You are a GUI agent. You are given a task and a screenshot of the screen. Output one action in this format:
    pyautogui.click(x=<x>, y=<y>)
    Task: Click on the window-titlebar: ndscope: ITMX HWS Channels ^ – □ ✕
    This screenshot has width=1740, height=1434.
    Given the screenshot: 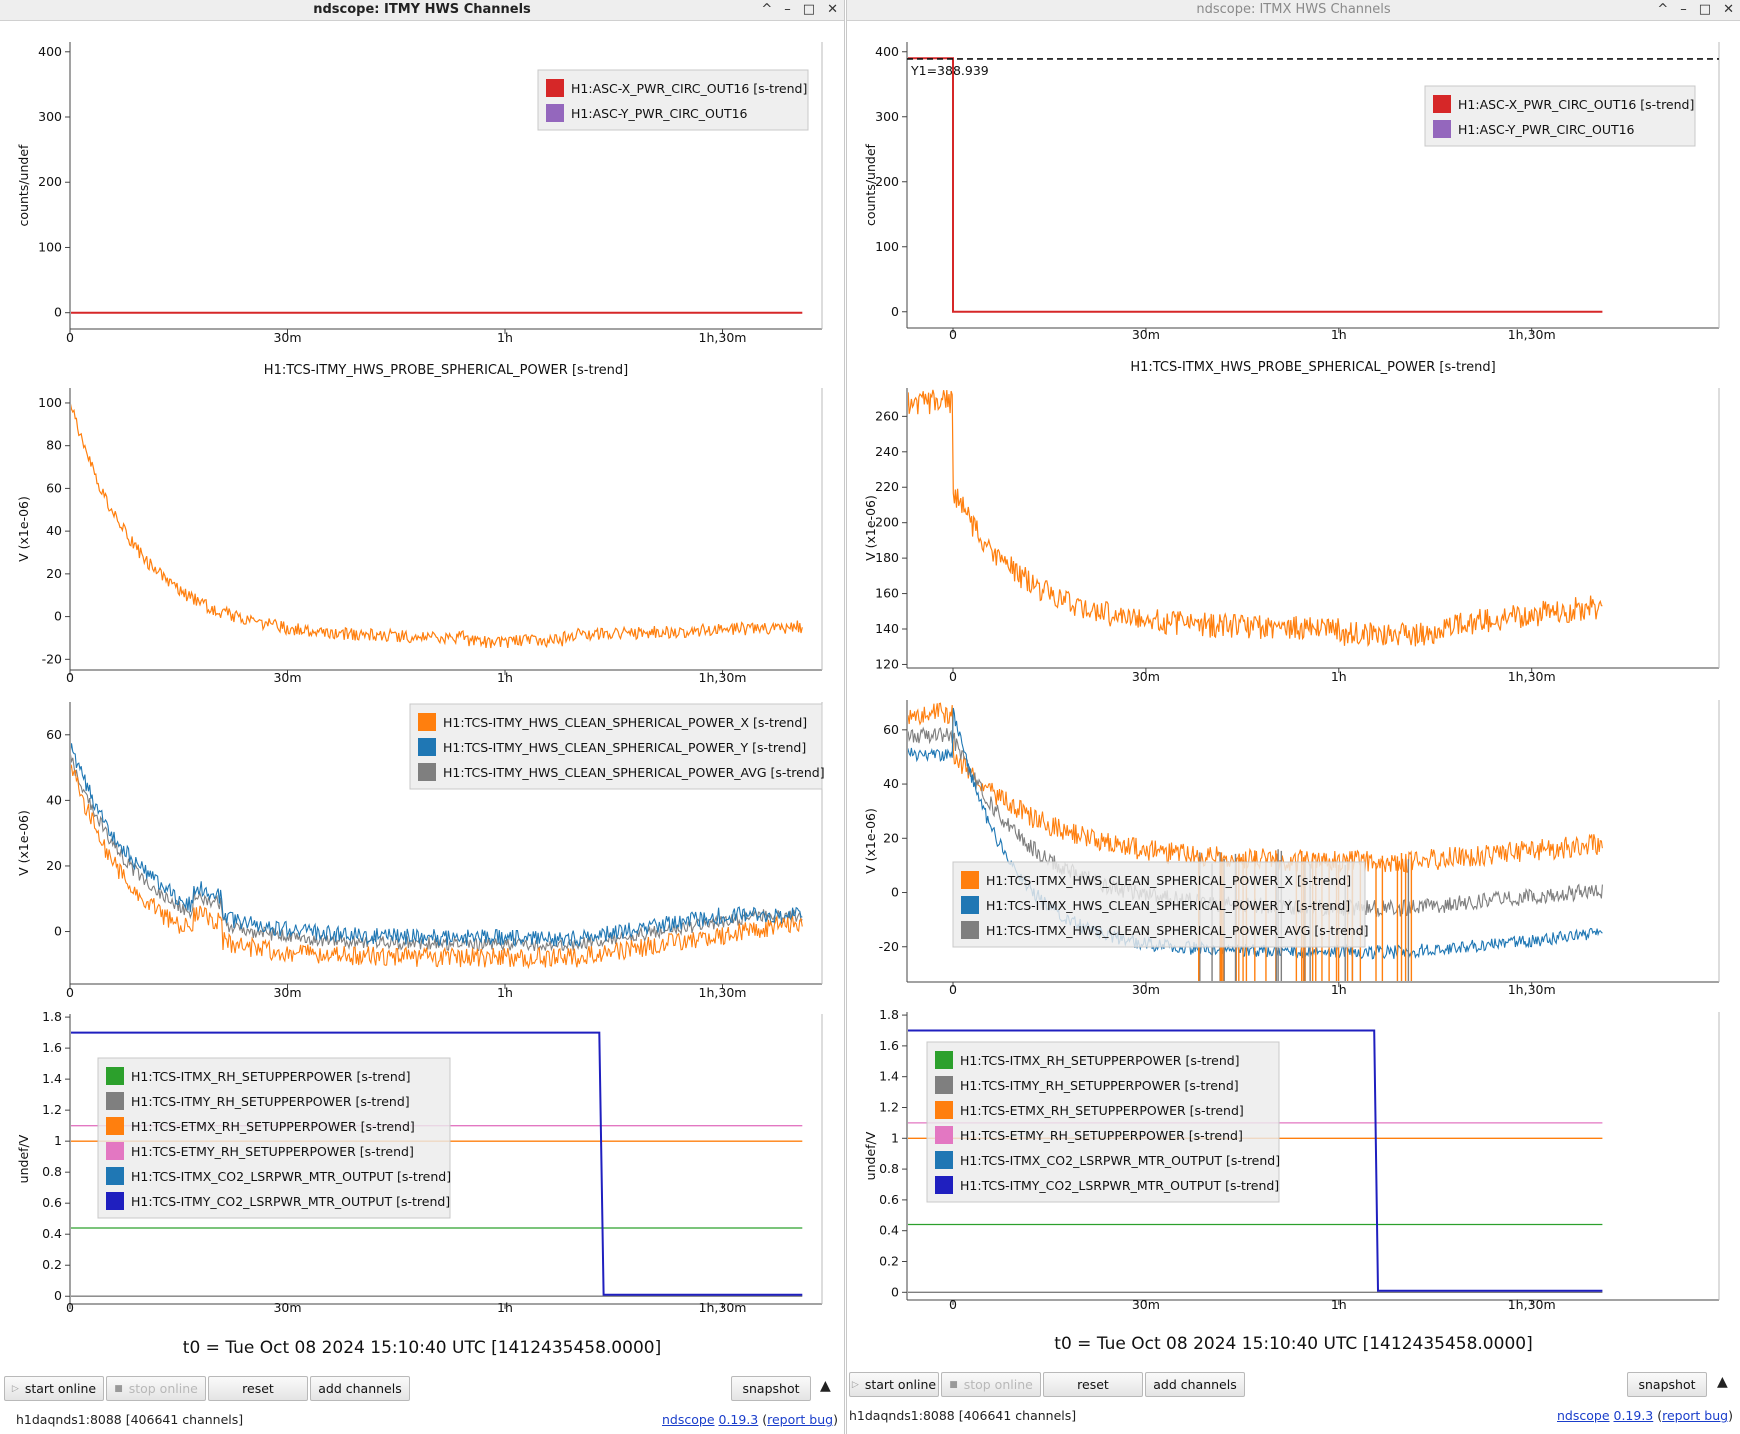 What is the action you would take?
    pyautogui.click(x=1293, y=10)
    